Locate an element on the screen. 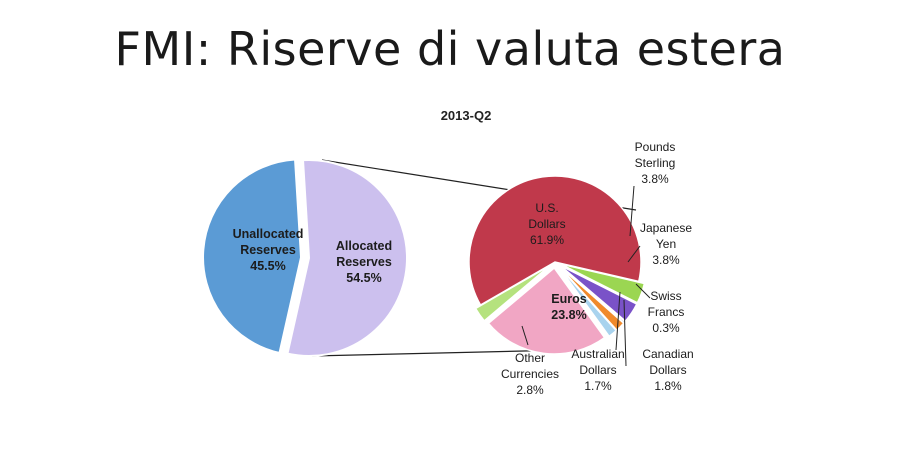 This screenshot has width=900, height=450. label-chf-line: Swiss is located at coordinates (665, 296).